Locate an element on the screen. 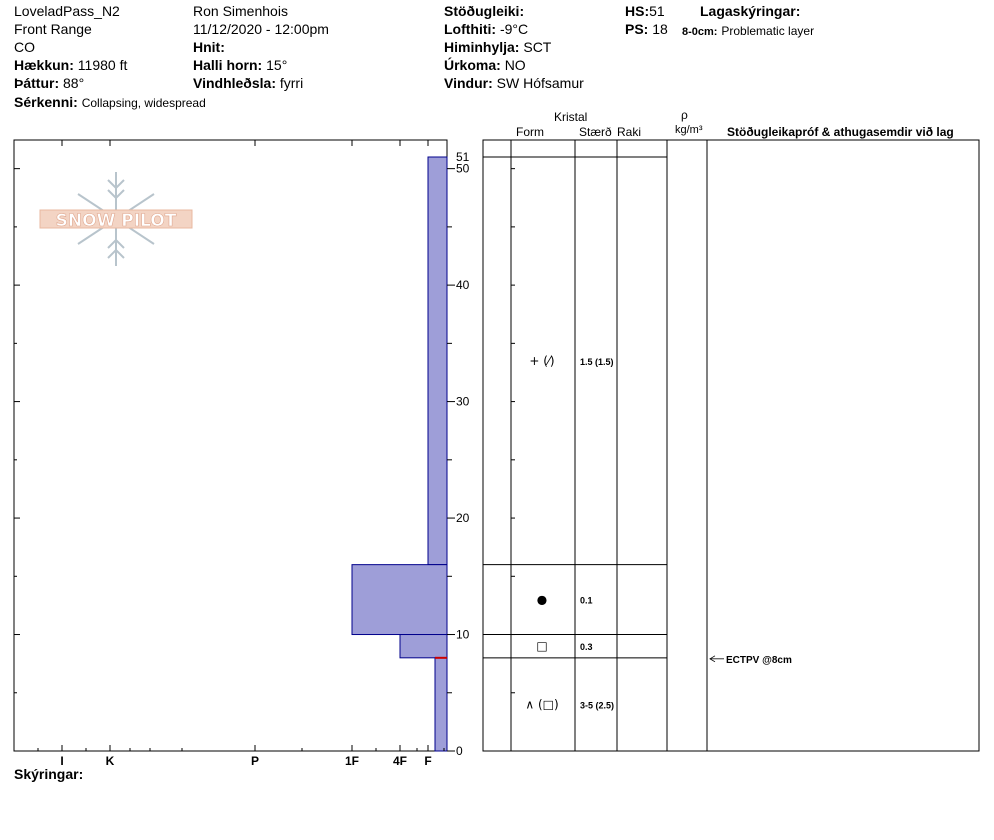 This screenshot has width=994, height=840. x-tick-label: 4F is located at coordinates (400, 761).